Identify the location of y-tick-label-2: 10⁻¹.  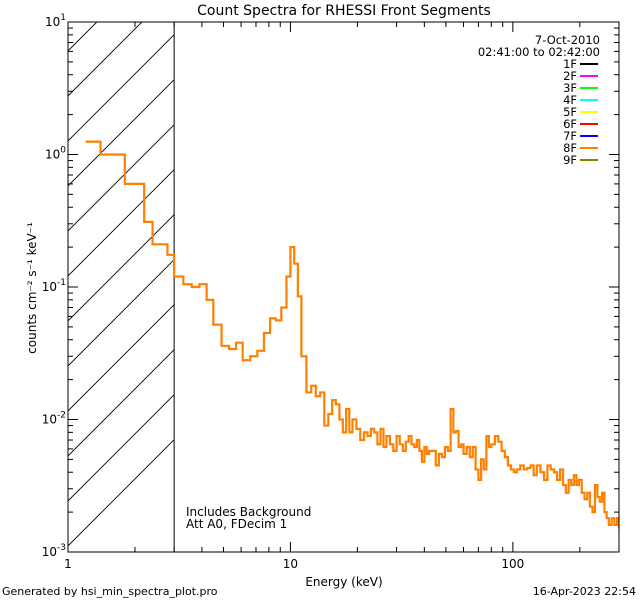
(54, 286).